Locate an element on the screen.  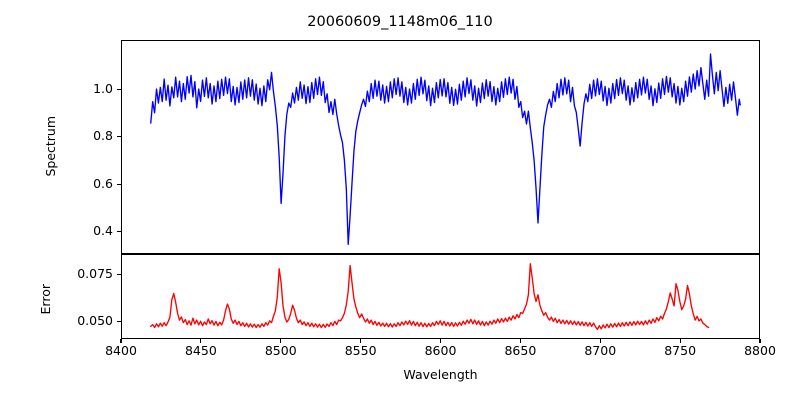
xtick-label: 8750 is located at coordinates (680, 350).